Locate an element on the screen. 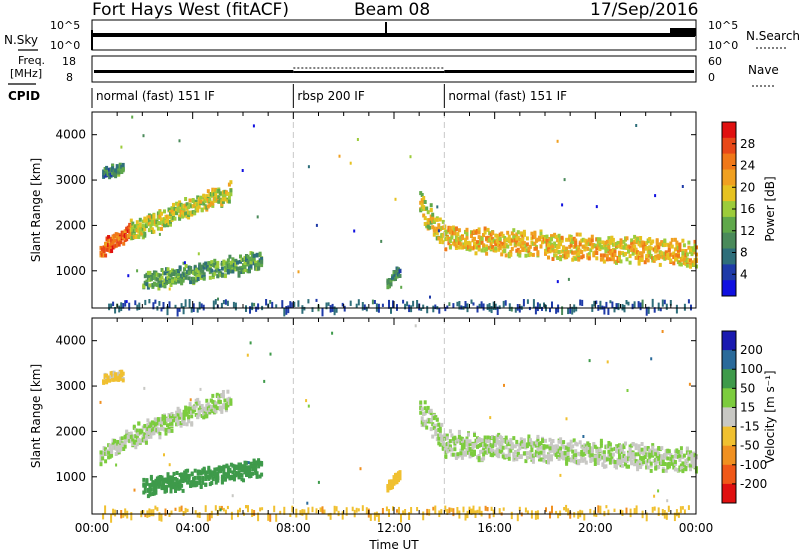 This screenshot has height=554, width=800. freq-line is located at coordinates (569, 71).